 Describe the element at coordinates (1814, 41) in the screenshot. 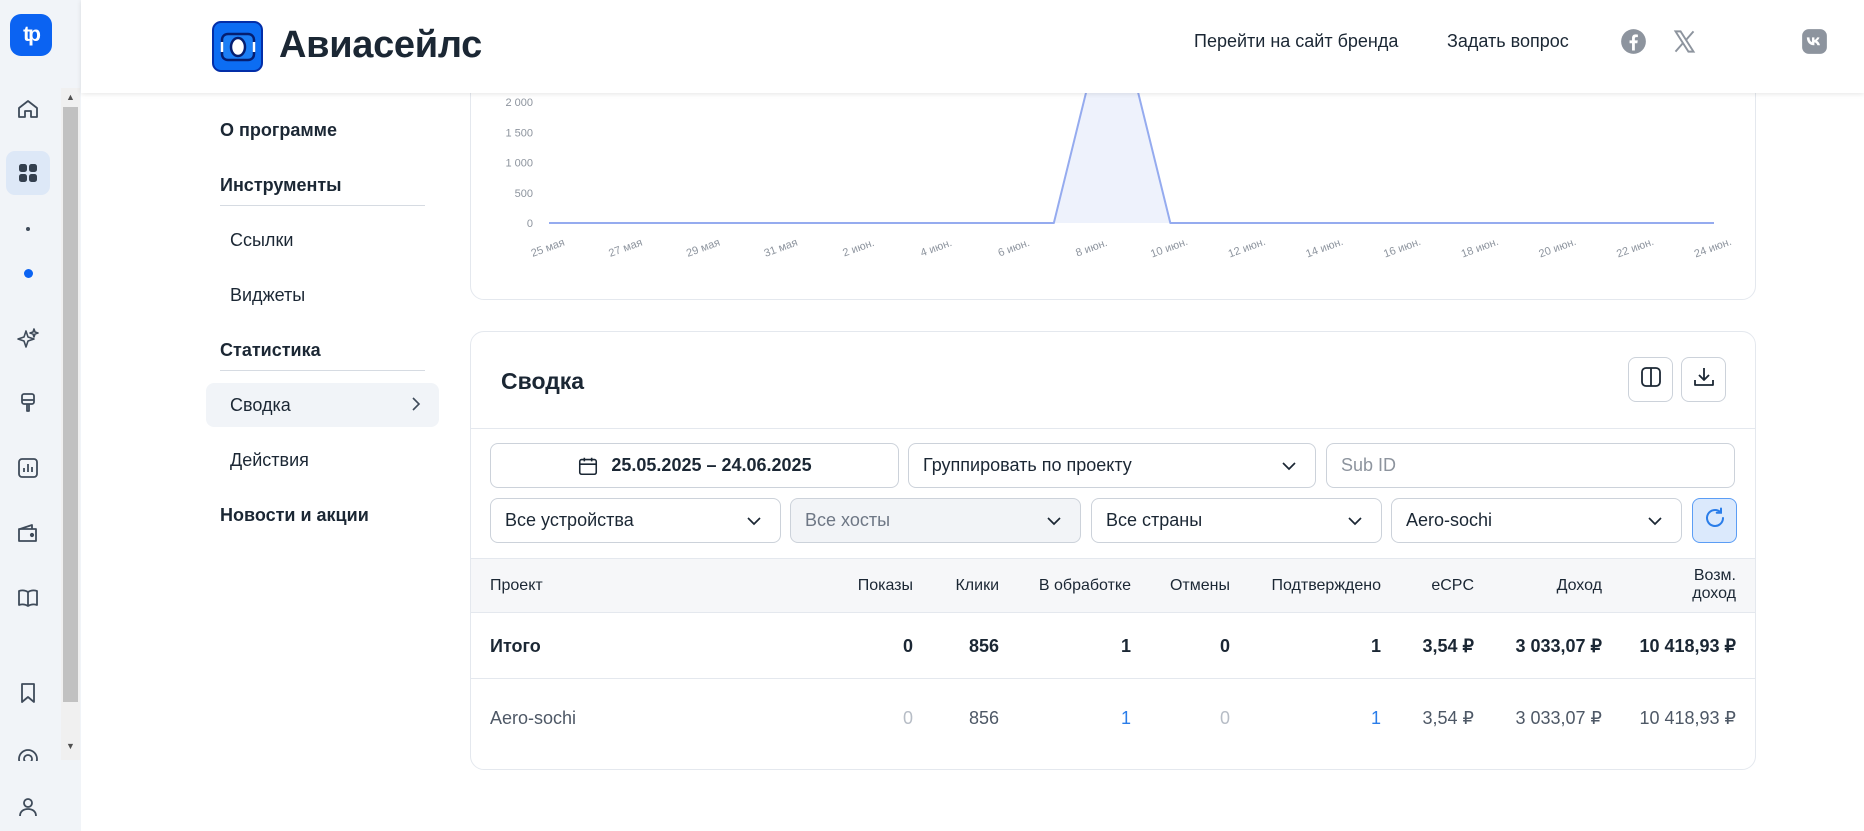

I see `vk-icon` at that location.